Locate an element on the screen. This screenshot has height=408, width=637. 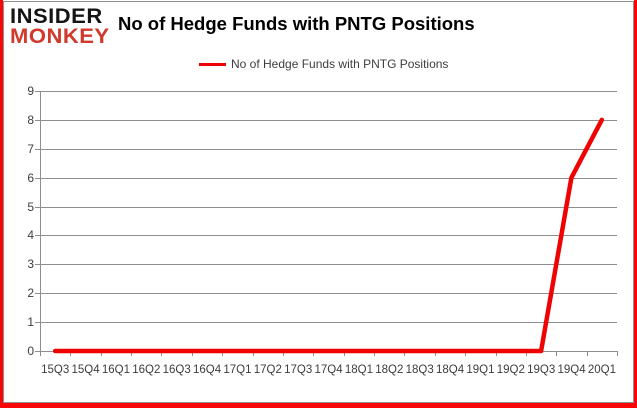
x-axis-label: 15Q3 is located at coordinates (55, 370).